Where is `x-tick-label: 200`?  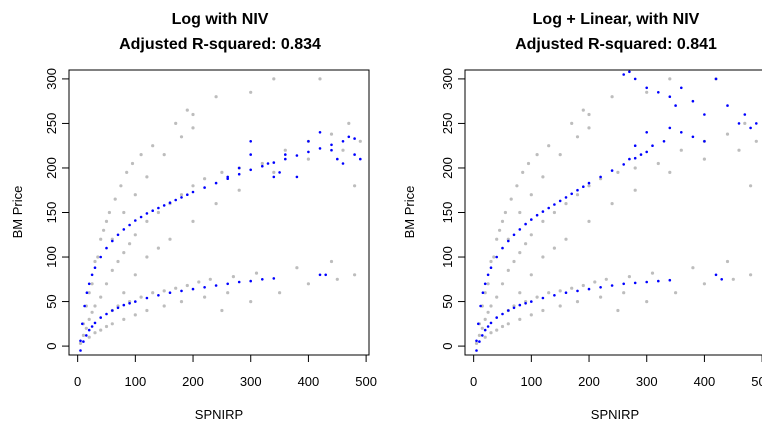 x-tick-label: 200 is located at coordinates (193, 381).